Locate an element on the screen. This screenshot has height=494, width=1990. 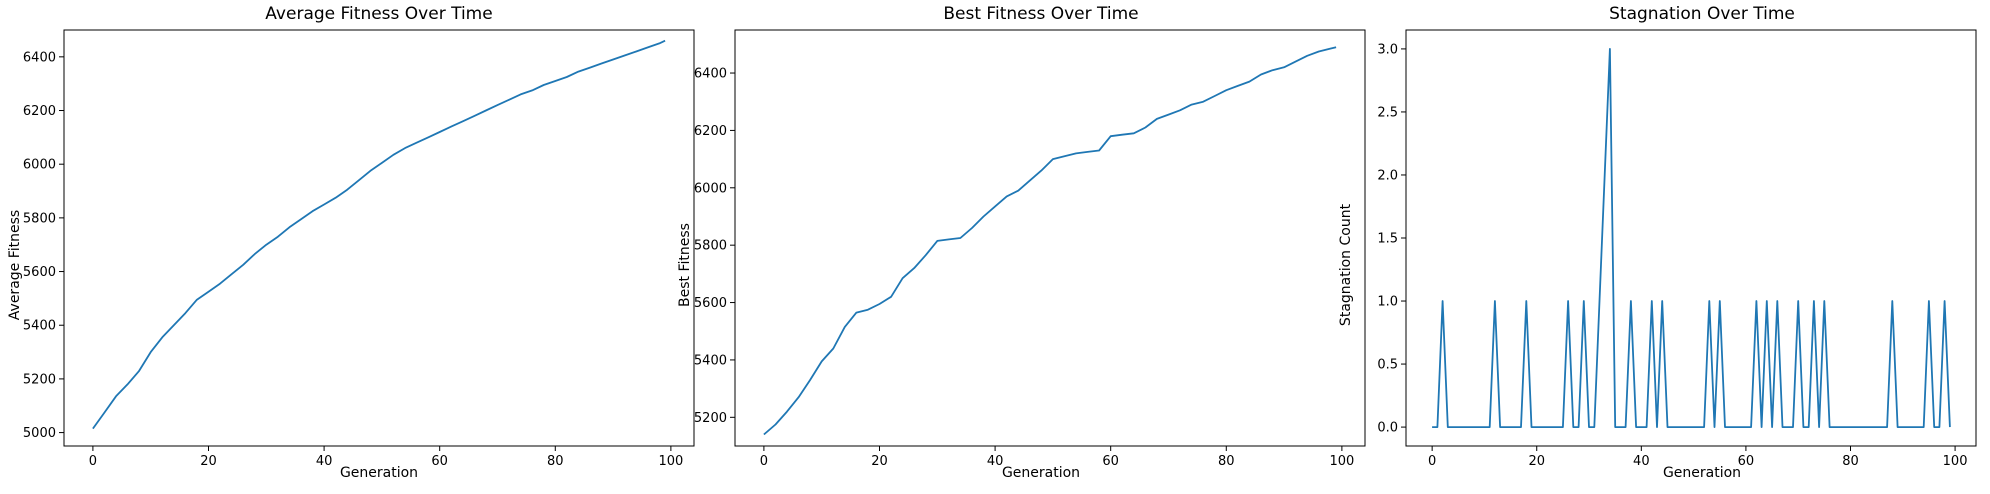
y-axis-label: Stagnation Count is located at coordinates (1346, 264).